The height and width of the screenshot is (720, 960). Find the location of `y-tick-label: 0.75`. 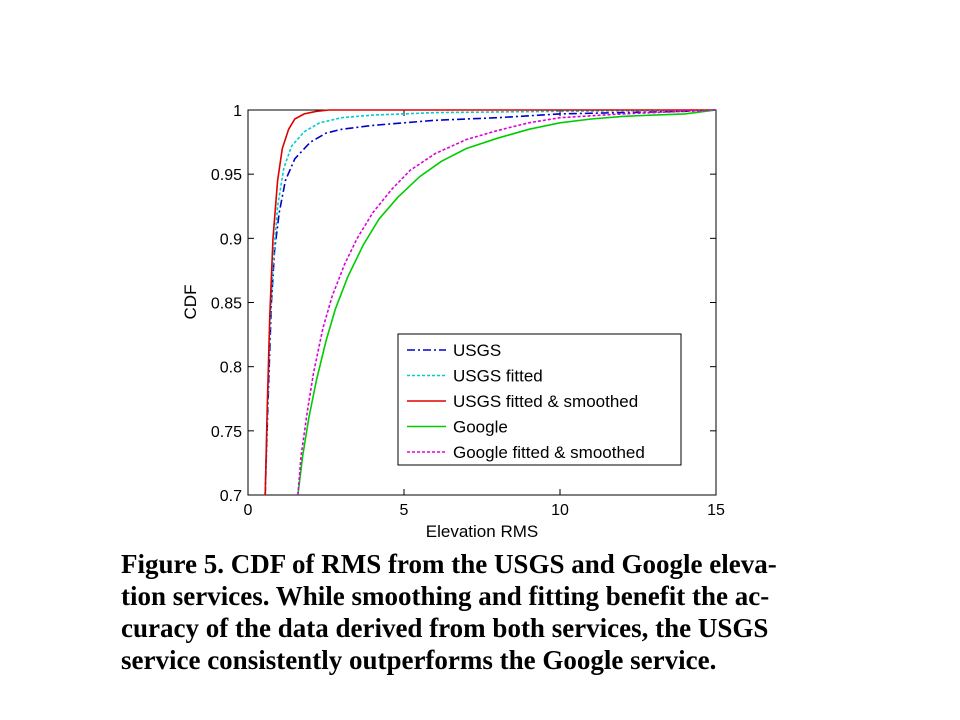

y-tick-label: 0.75 is located at coordinates (226, 432).